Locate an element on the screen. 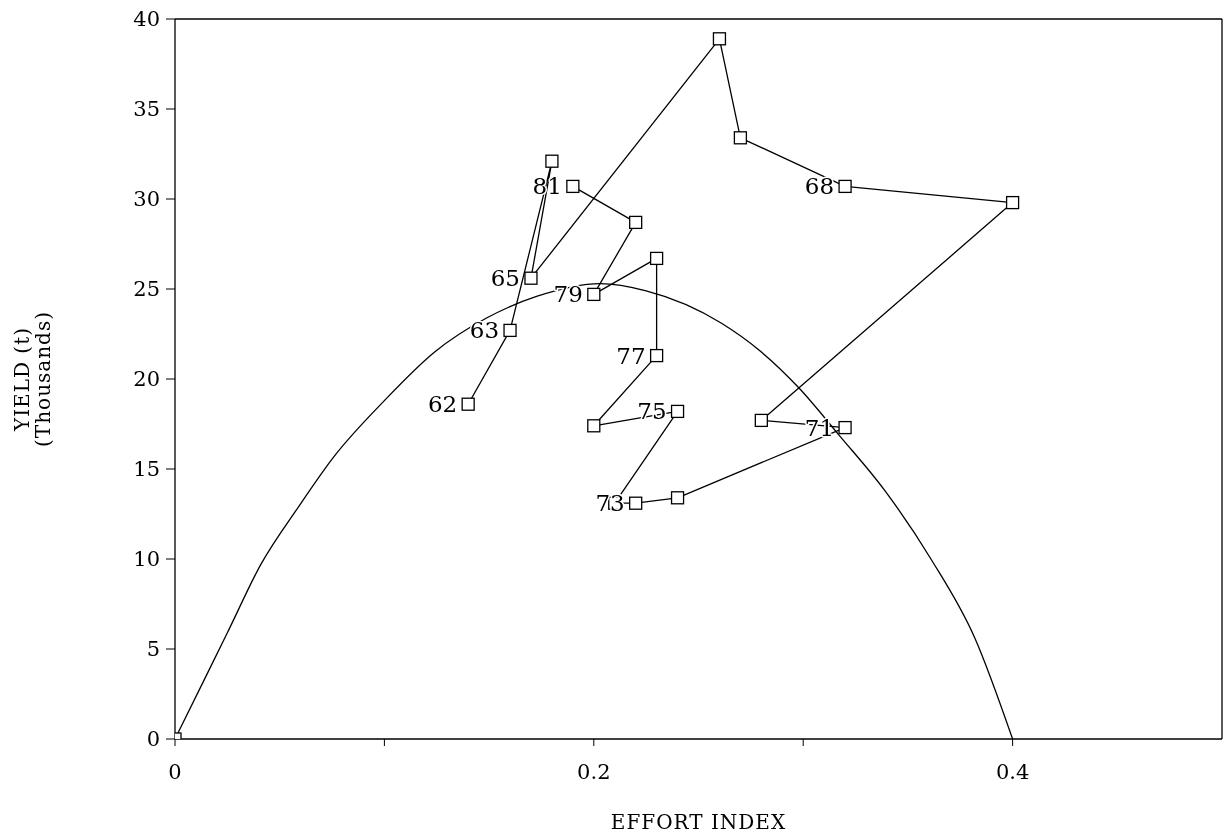 Image resolution: width=1224 pixels, height=838 pixels. x-tick-label: 0.2 is located at coordinates (594, 771).